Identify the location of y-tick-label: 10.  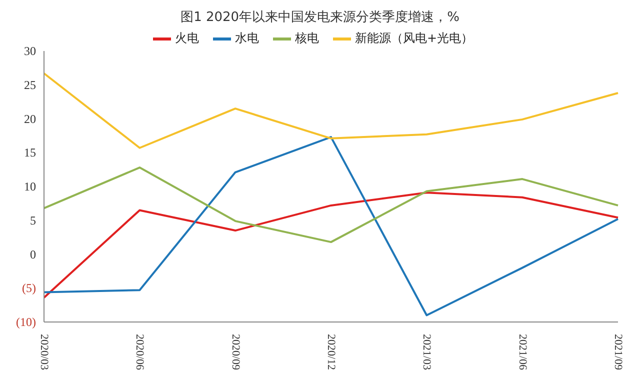
(30, 187).